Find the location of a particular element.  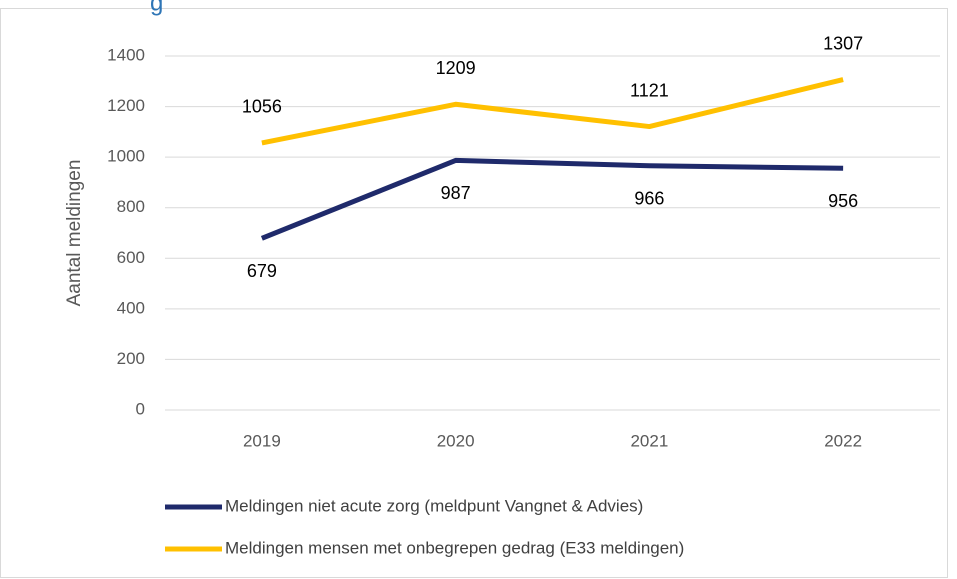

y-tick-label: 800 is located at coordinates (131, 206).